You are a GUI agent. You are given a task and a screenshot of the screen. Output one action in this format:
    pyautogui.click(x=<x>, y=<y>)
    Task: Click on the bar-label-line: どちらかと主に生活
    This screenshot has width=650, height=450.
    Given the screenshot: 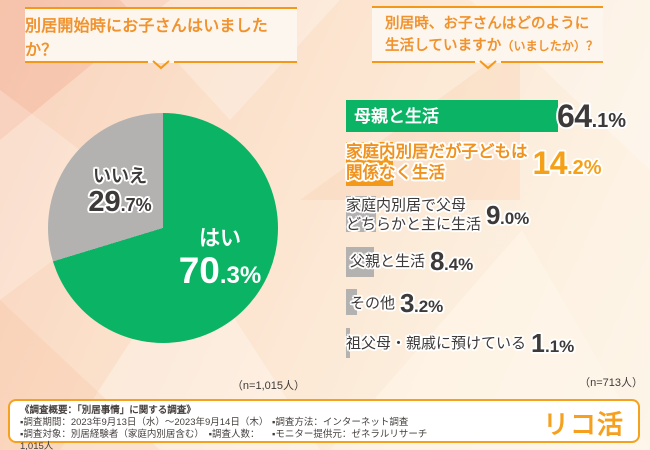 What is the action you would take?
    pyautogui.click(x=414, y=224)
    